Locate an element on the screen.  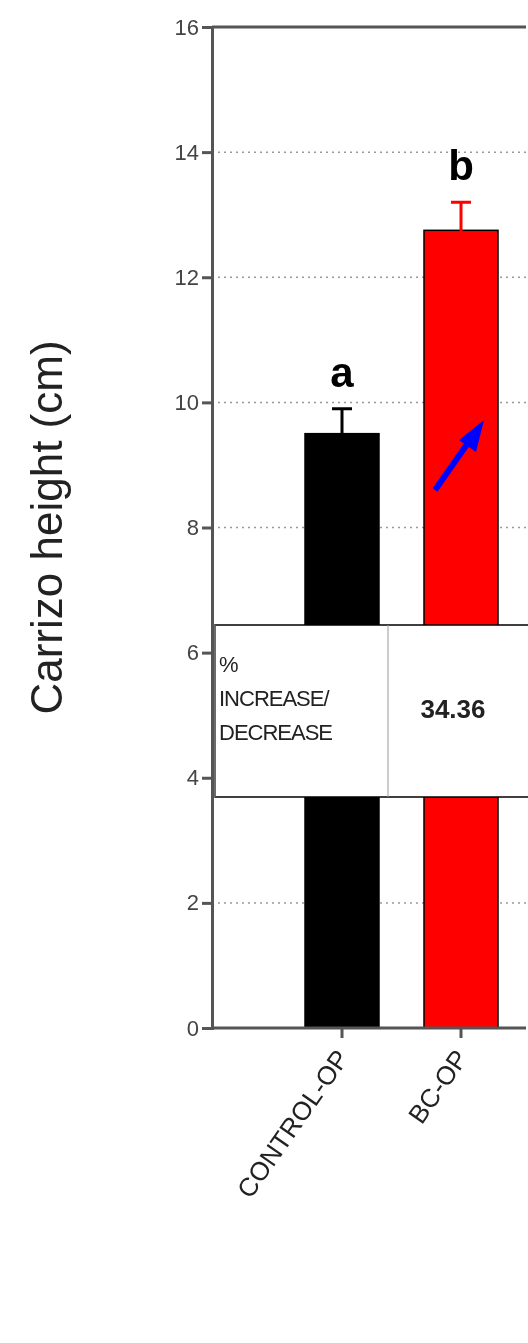
y-tick-label: 4 is located at coordinates (192, 778).